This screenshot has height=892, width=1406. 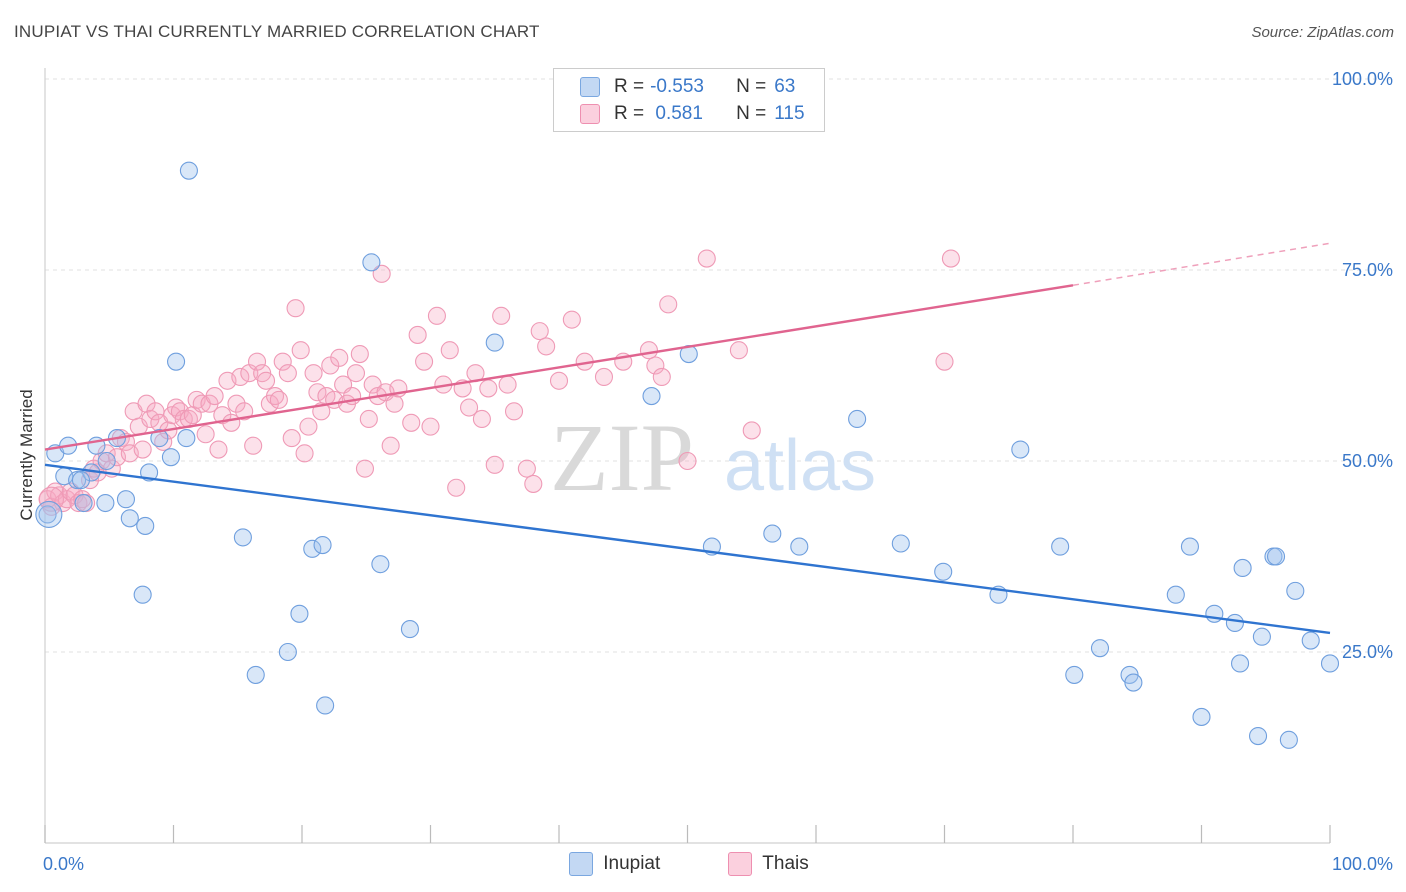 I want to click on legend-label-thais: Thais, so click(x=785, y=863).